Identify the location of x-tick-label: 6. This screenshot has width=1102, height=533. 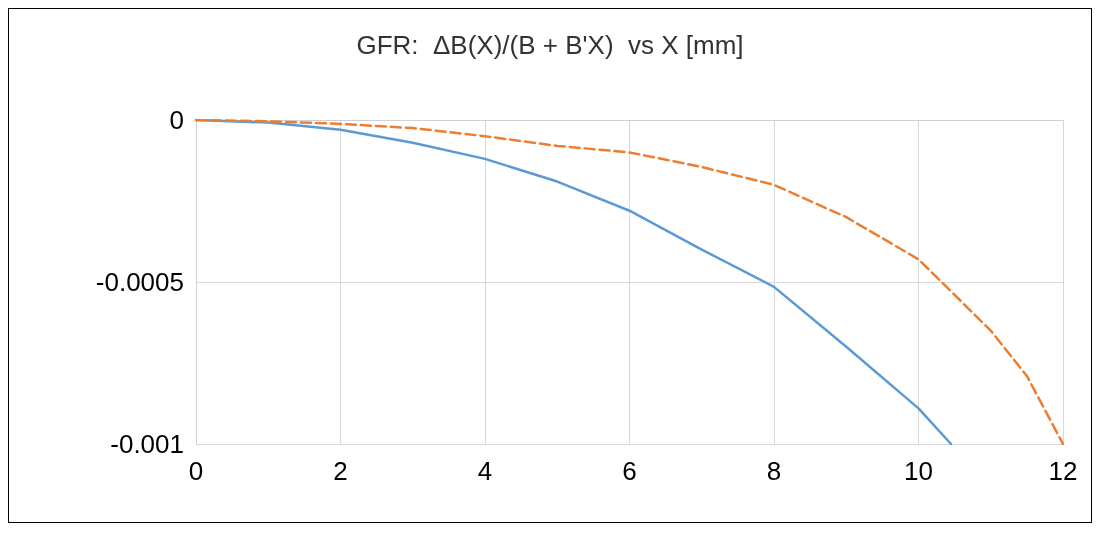
(629, 471).